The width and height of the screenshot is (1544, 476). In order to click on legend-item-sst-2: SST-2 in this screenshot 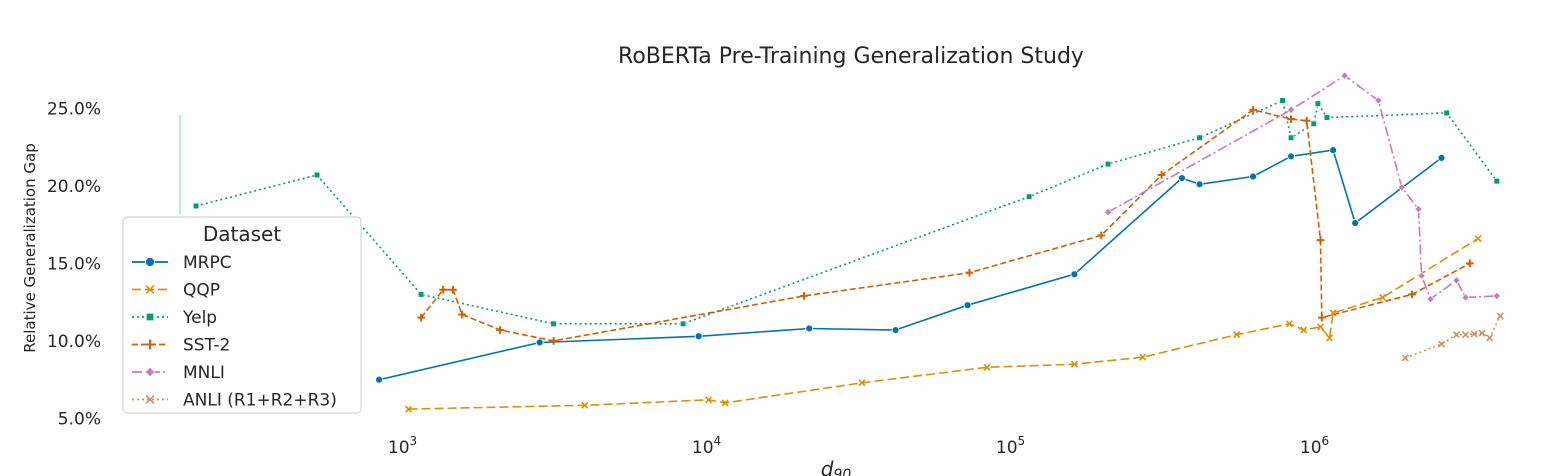, I will do `click(181, 346)`.